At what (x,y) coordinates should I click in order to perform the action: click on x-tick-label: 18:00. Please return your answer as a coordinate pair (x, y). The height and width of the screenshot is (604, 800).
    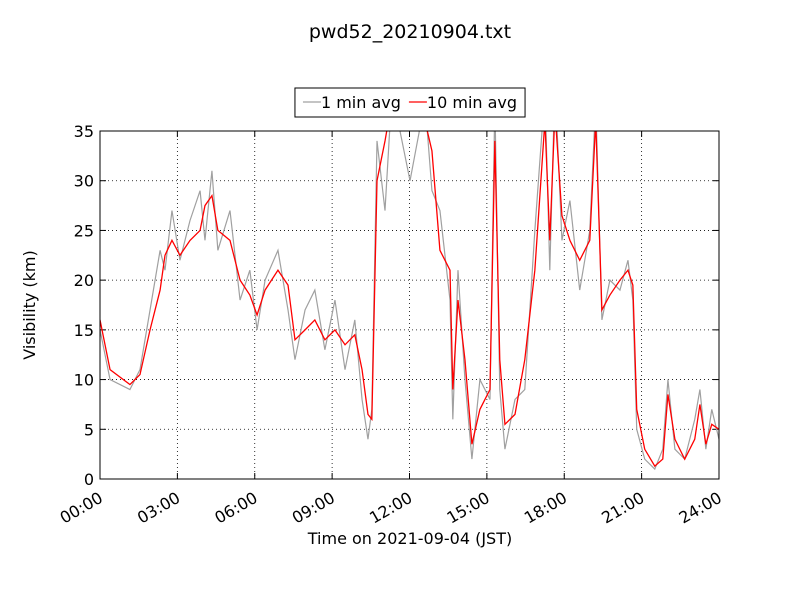
    Looking at the image, I should click on (545, 508).